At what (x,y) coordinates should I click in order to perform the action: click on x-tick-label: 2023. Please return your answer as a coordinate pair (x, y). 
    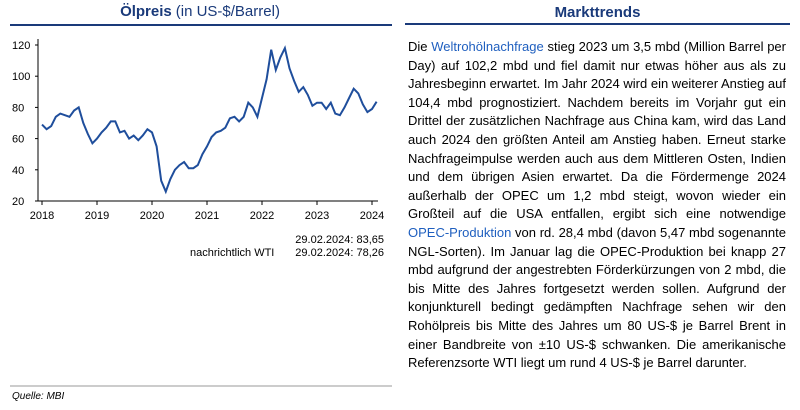
    Looking at the image, I should click on (317, 216).